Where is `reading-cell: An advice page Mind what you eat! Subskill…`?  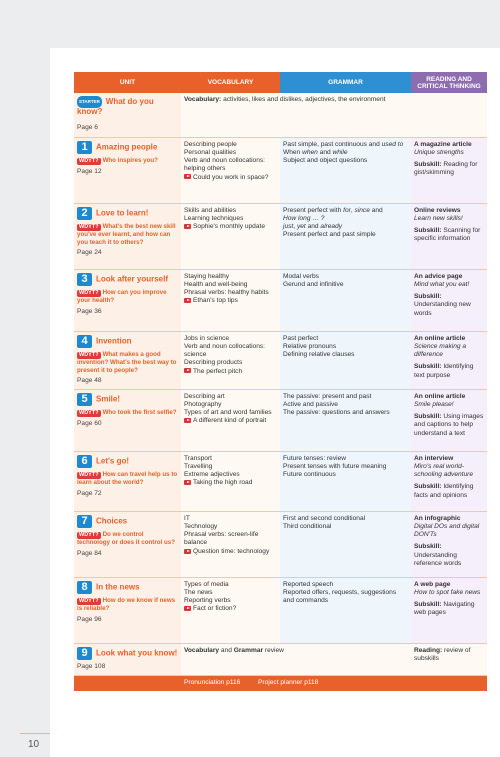
reading-cell: An advice page Mind what you eat! Subskill… is located at coordinates (449, 300).